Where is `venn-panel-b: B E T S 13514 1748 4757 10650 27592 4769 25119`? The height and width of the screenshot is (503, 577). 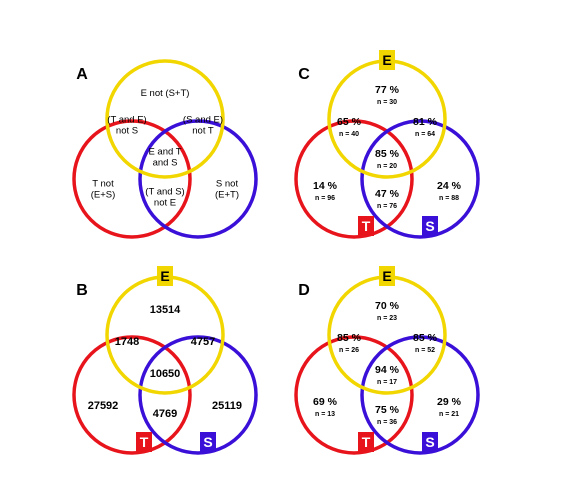 venn-panel-b: B E T S 13514 1748 4757 10650 27592 4769 25119 is located at coordinates (165, 360).